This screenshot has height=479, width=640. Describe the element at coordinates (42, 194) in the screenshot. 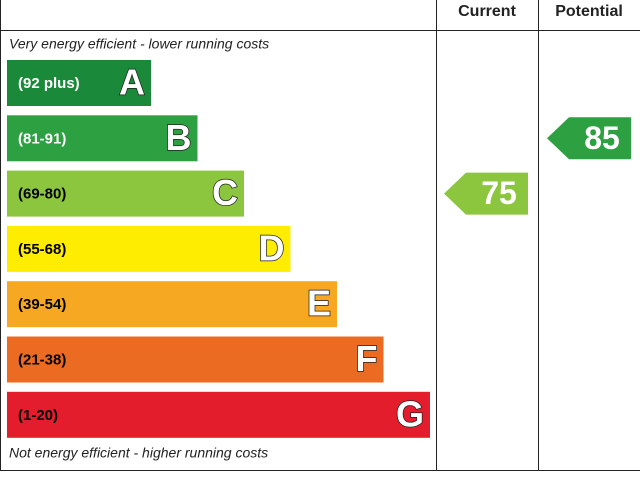

I see `band-range: (69-80)` at that location.